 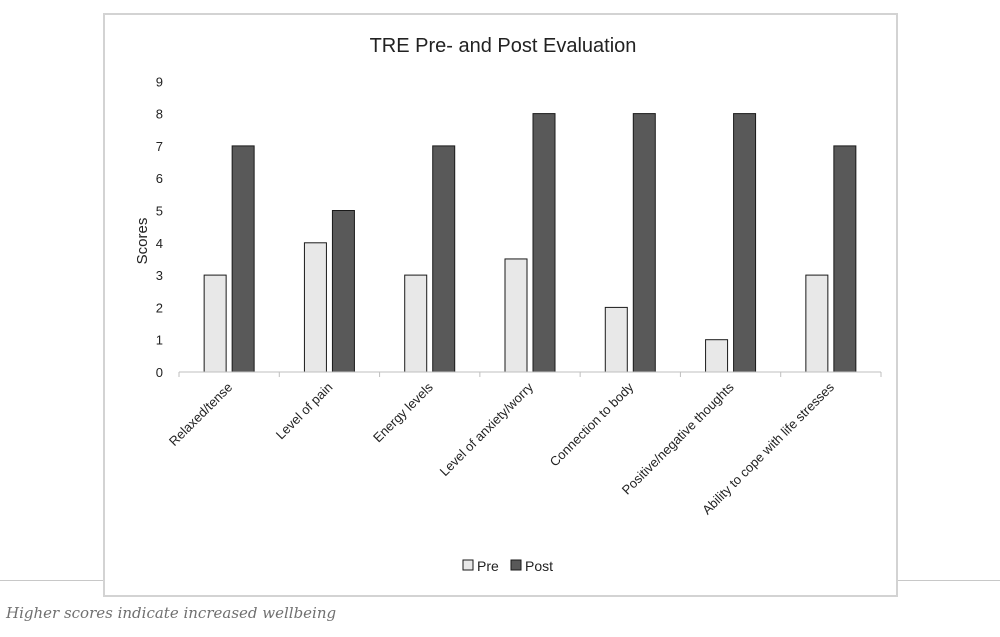 What do you see at coordinates (488, 566) in the screenshot?
I see `legend-label-pre: Pre` at bounding box center [488, 566].